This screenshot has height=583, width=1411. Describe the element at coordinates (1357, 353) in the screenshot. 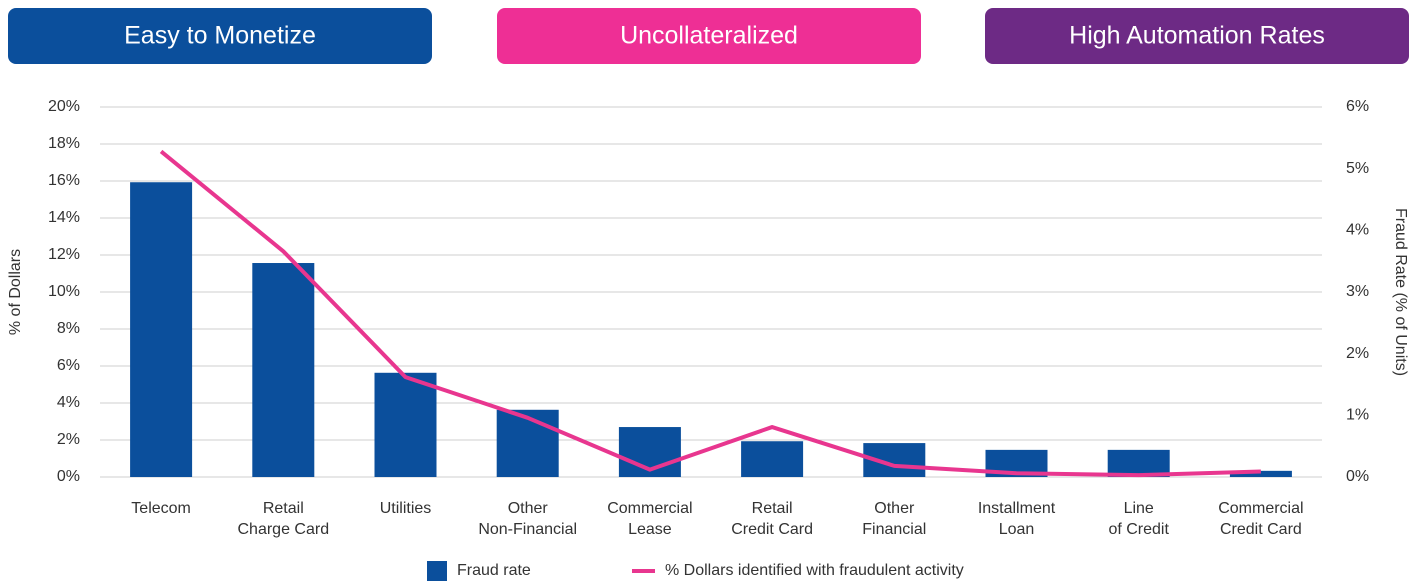

I see `y2-tick-label: 2%` at that location.